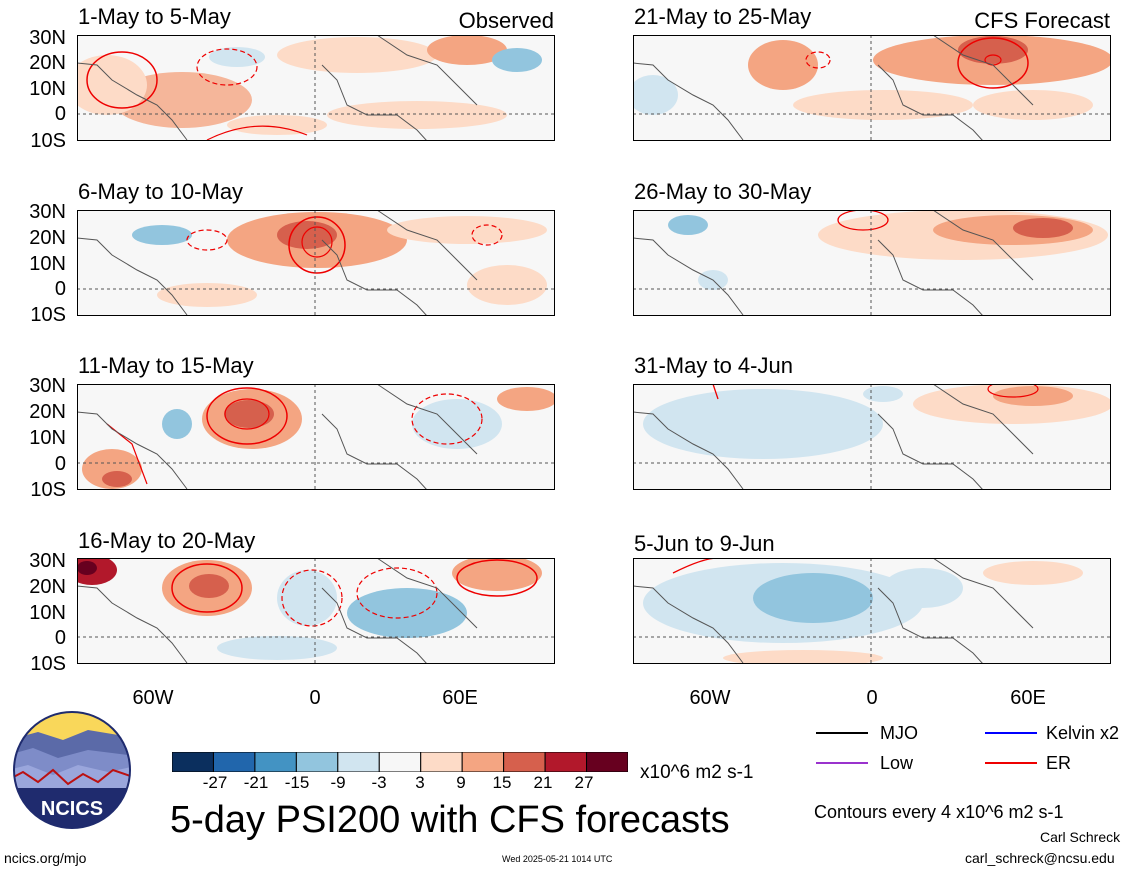 The width and height of the screenshot is (1135, 872). What do you see at coordinates (1042, 20) in the screenshot?
I see `panel-tag-forecast: CFS Forecast` at bounding box center [1042, 20].